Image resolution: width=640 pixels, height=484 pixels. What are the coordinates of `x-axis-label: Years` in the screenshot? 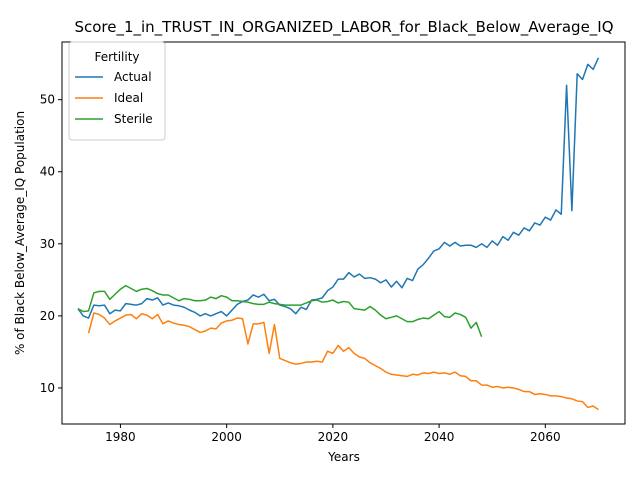 It's located at (343, 457).